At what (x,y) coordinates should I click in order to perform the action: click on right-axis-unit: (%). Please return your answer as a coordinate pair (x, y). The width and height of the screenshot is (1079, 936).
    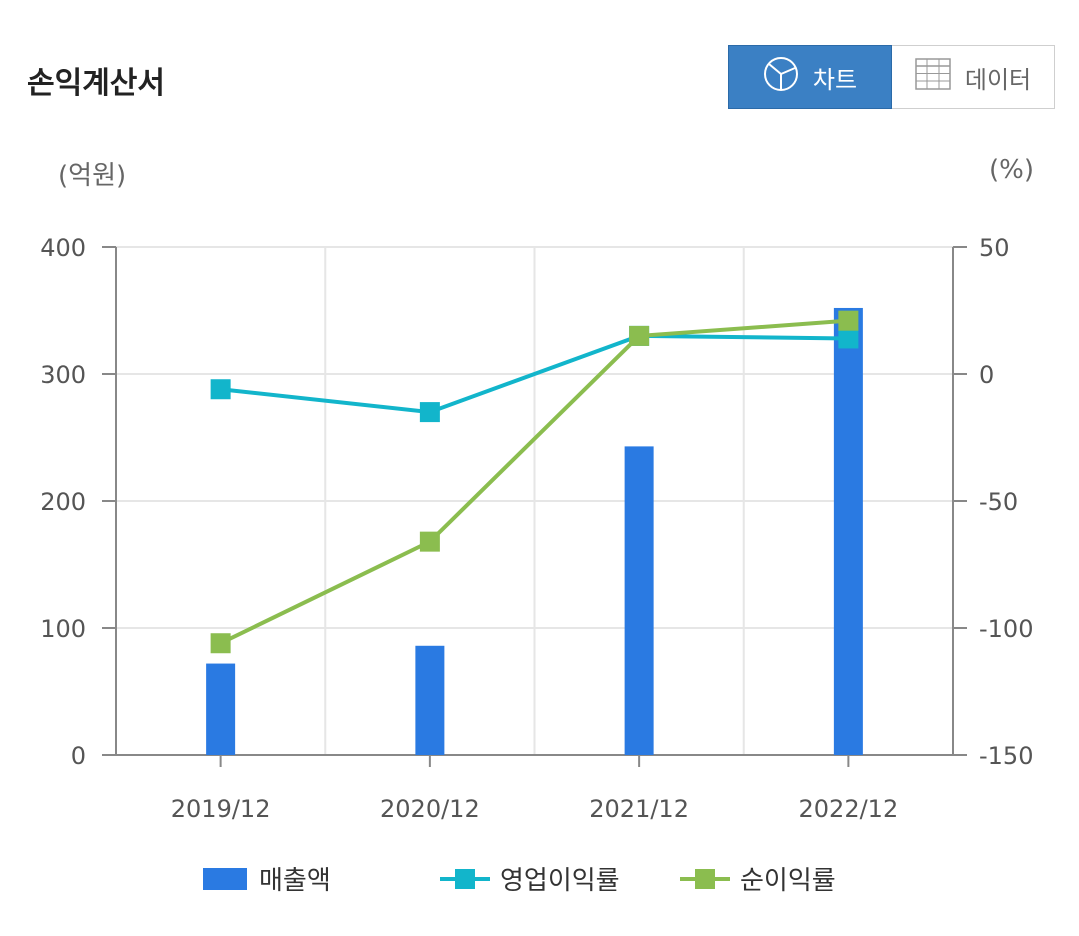
    Looking at the image, I should click on (1011, 170).